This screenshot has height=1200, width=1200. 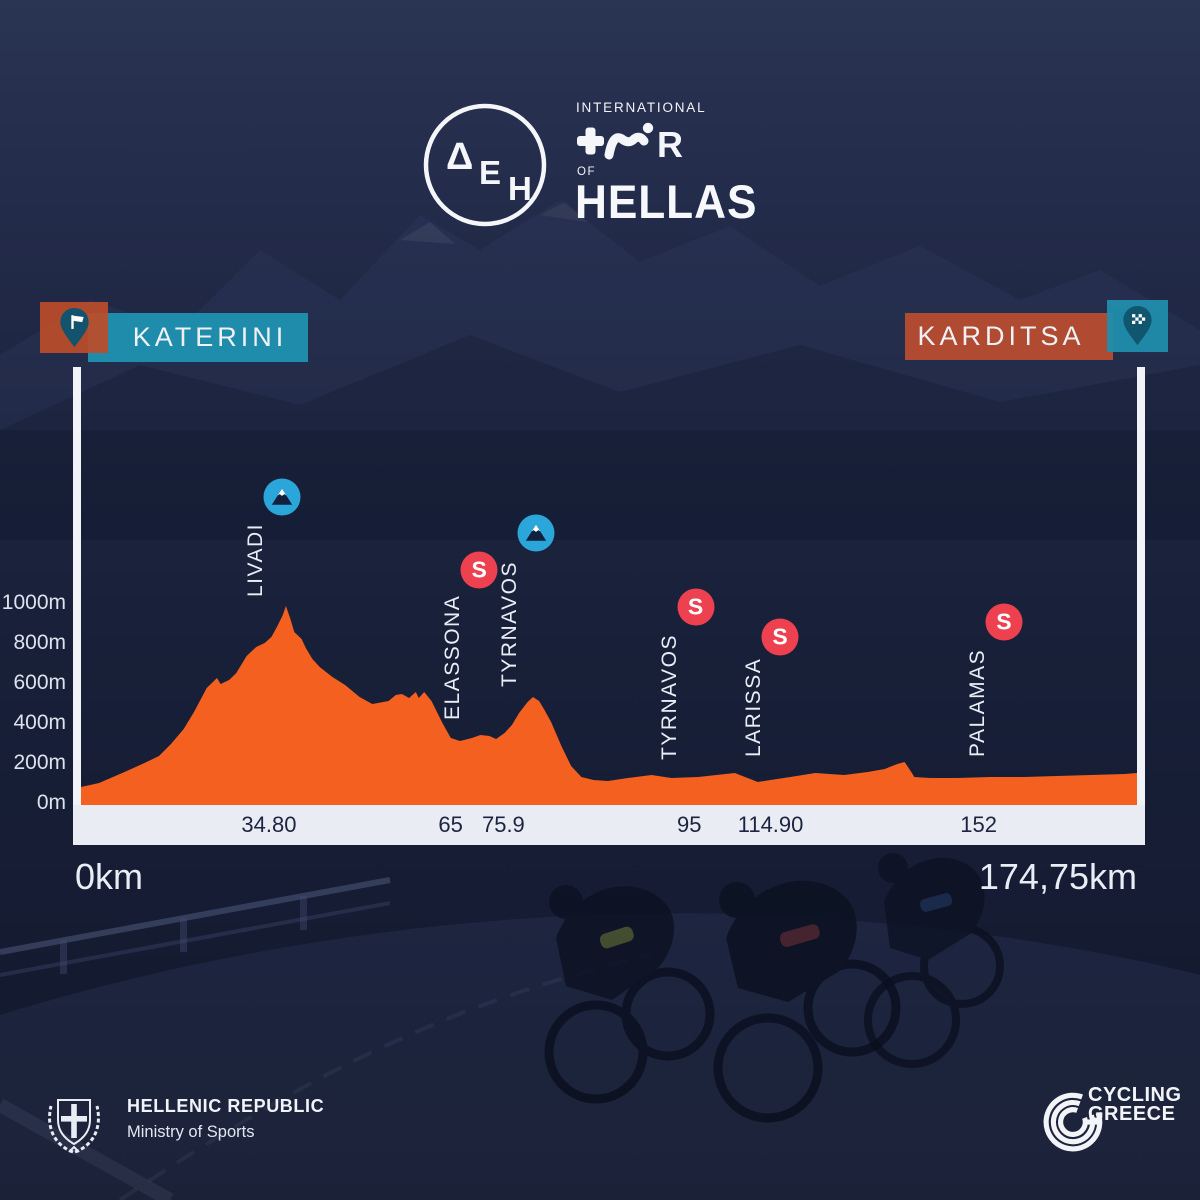 What do you see at coordinates (450, 824) in the screenshot?
I see `x-axis-tick: 65` at bounding box center [450, 824].